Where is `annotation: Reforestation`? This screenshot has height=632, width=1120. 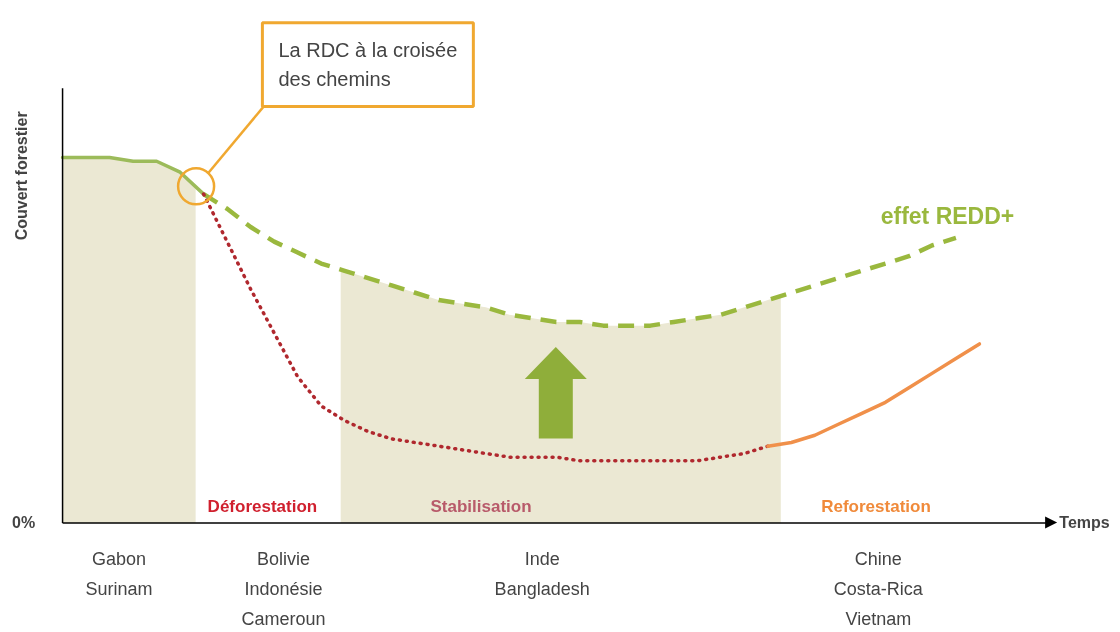 annotation: Reforestation is located at coordinates (876, 506).